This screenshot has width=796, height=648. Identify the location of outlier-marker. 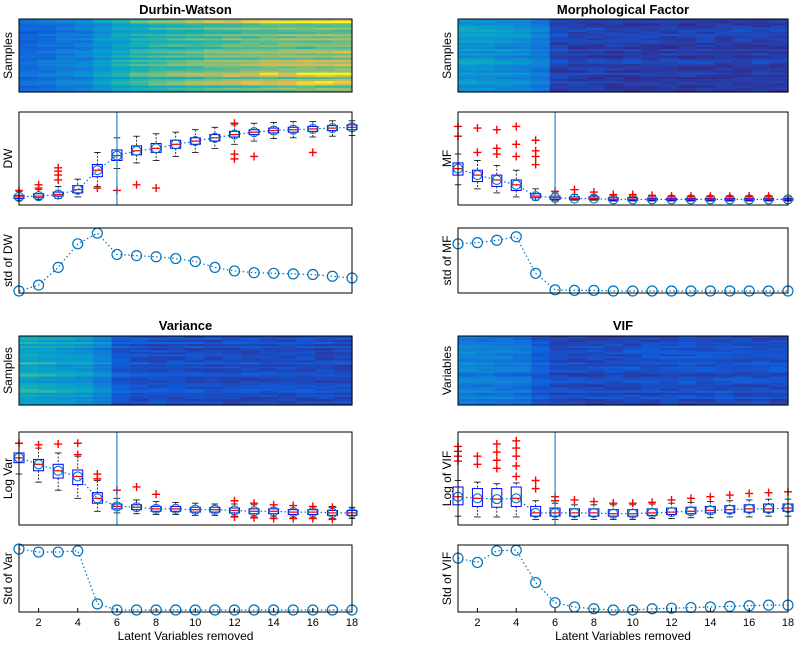
(477, 456).